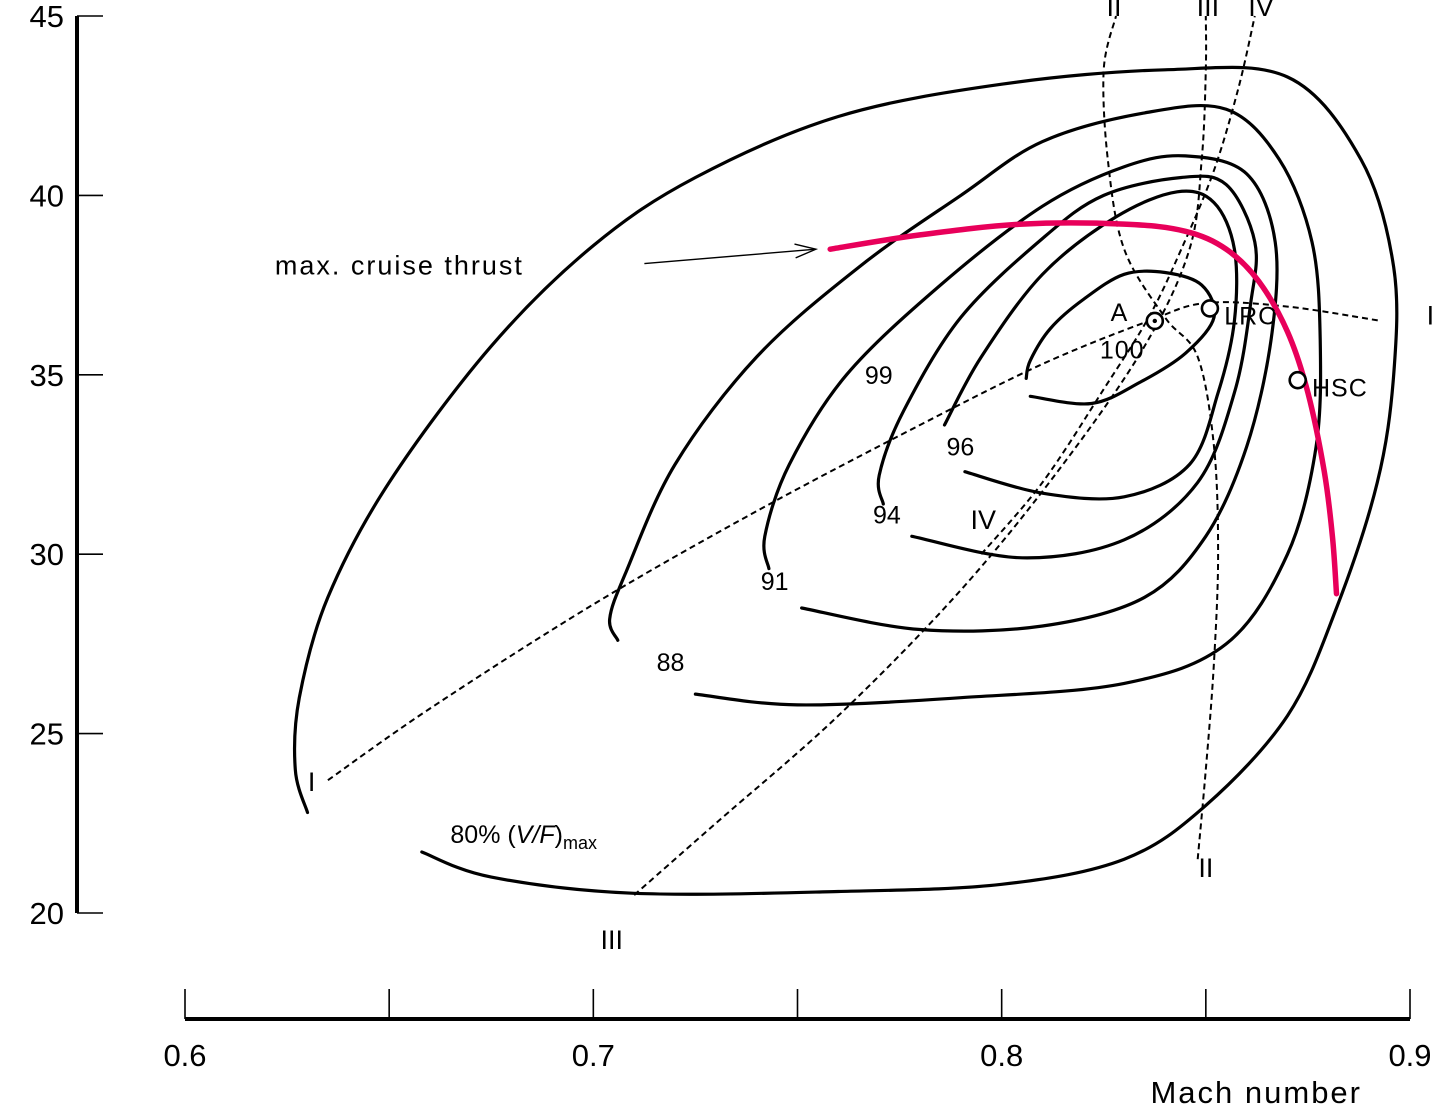  Describe the element at coordinates (1256, 1090) in the screenshot. I see `x-axis-title: Mach number` at that location.